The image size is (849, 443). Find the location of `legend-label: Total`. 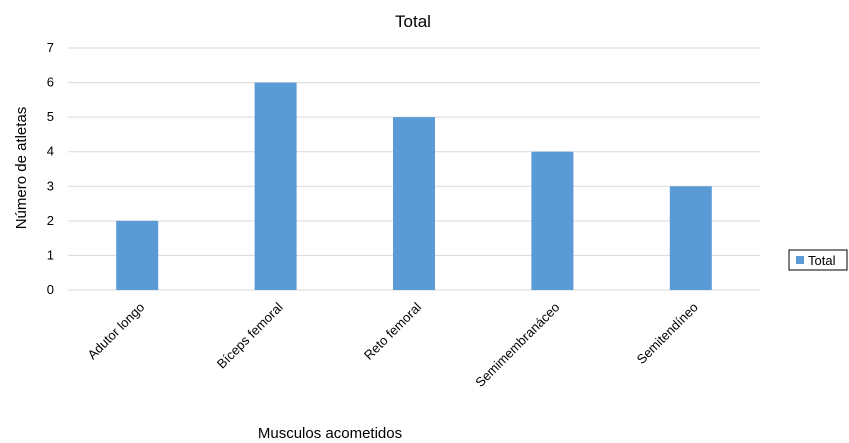

legend-label: Total is located at coordinates (822, 260).